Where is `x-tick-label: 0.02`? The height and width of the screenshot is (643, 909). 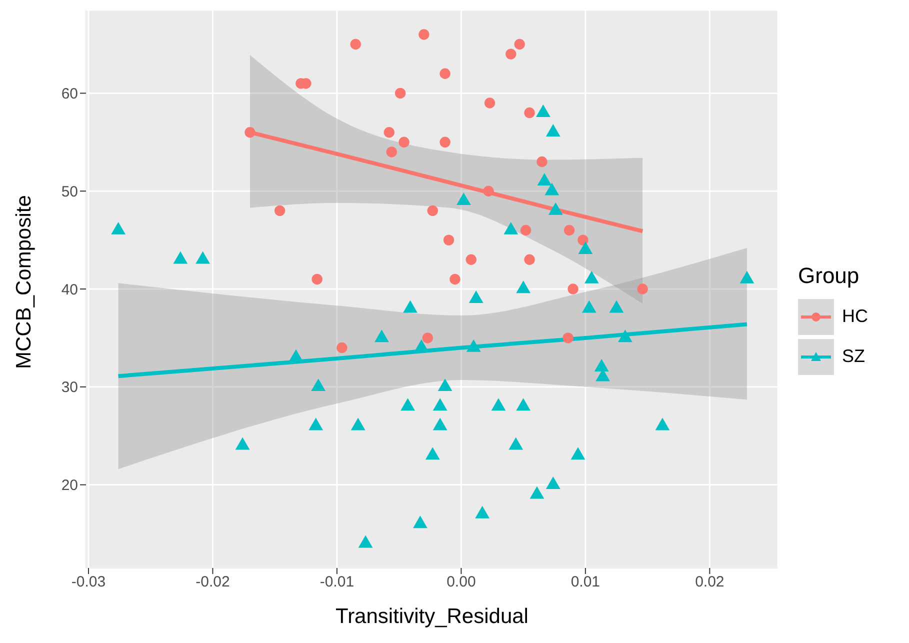
x-tick-label: 0.02 is located at coordinates (709, 582).